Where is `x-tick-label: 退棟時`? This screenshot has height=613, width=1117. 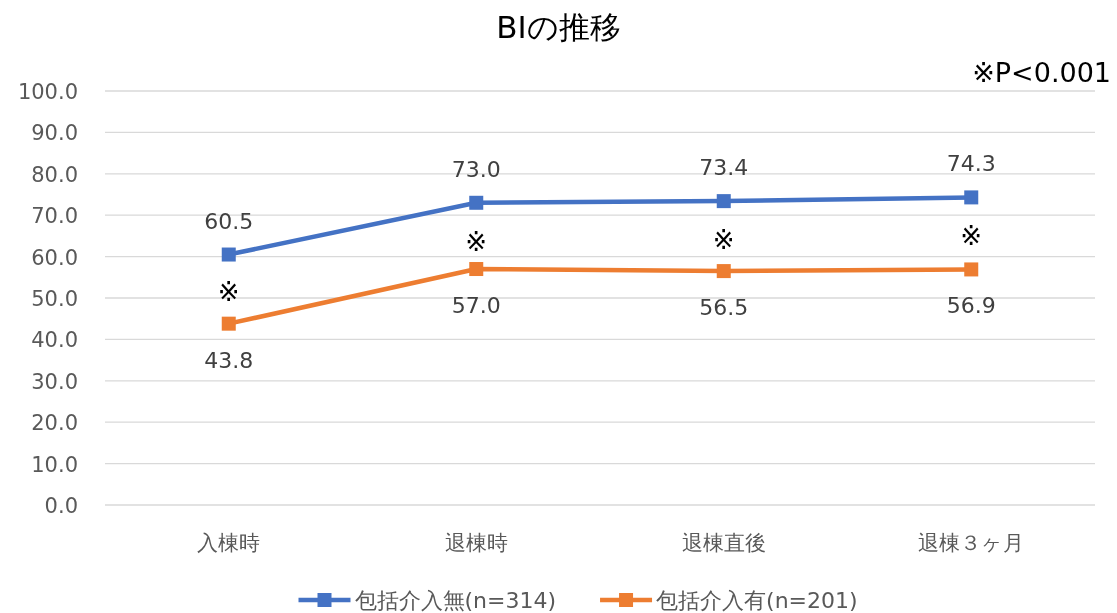
x-tick-label: 退棟時 is located at coordinates (476, 543).